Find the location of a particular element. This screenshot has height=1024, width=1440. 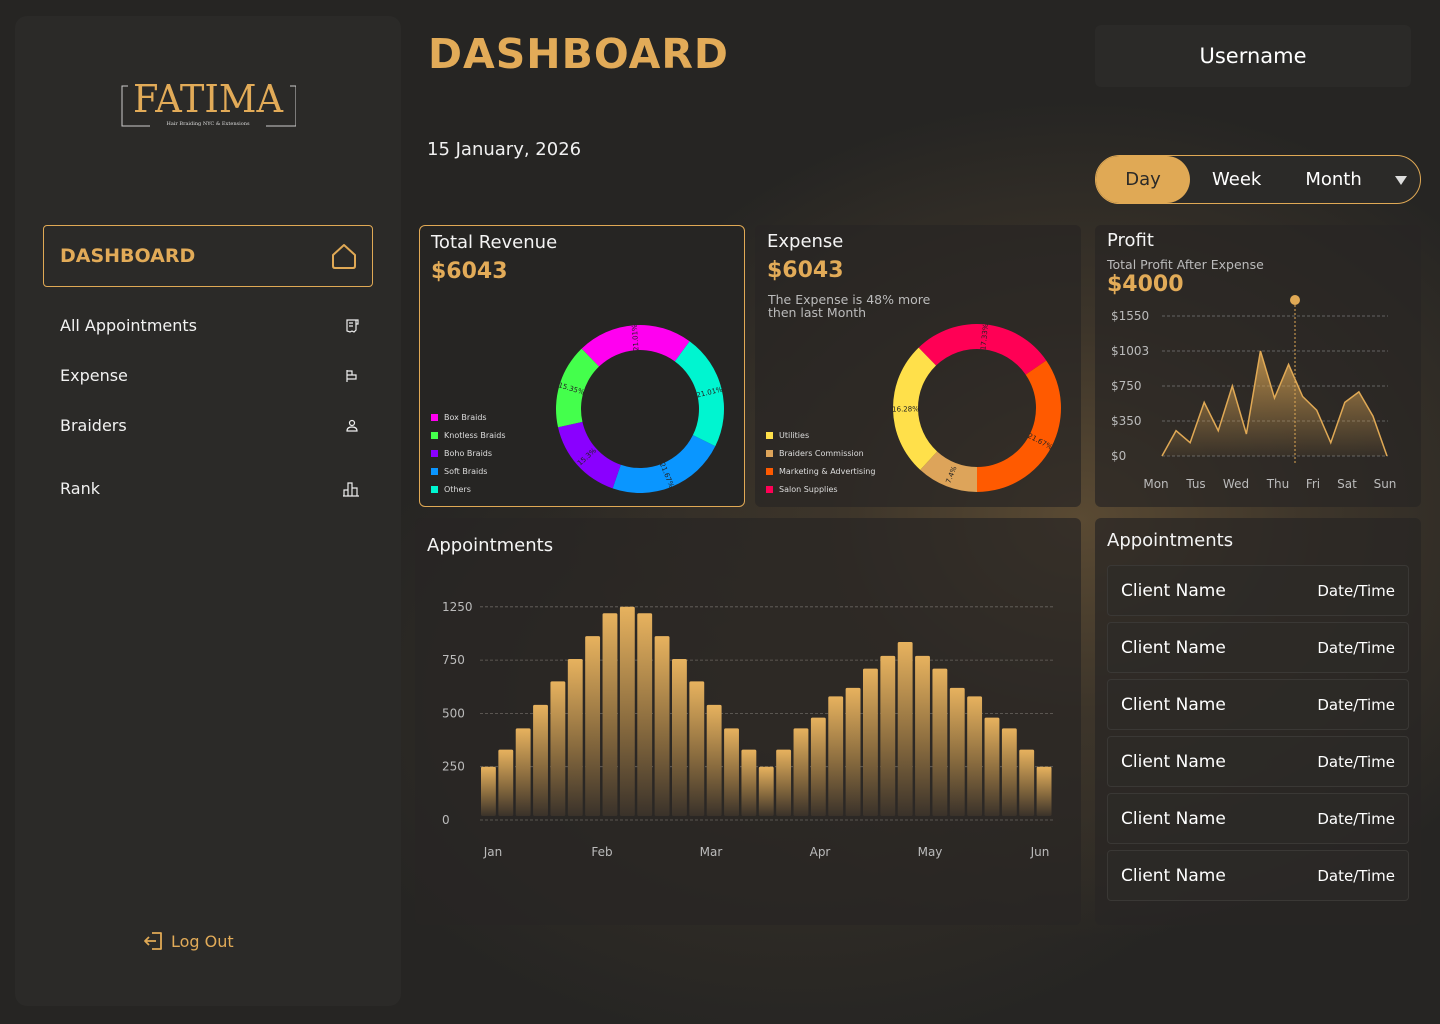

y-tick-label: $750 is located at coordinates (1126, 386).